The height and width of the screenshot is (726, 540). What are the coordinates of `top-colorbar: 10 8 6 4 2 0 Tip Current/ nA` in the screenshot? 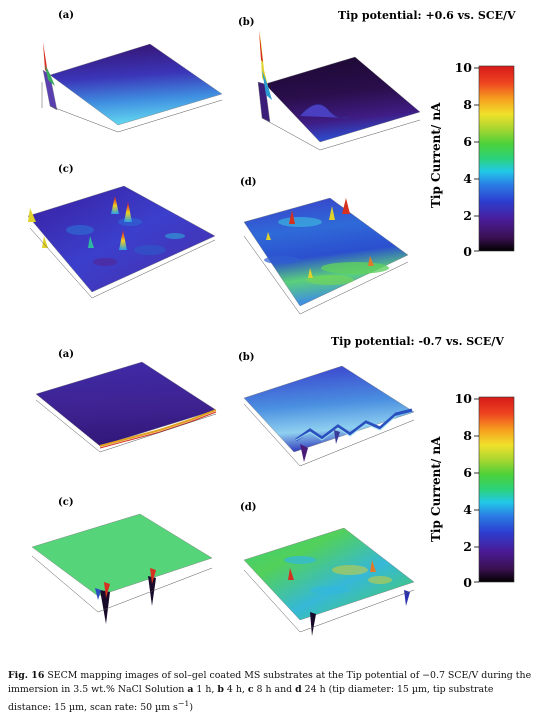 It's located at (472, 159).